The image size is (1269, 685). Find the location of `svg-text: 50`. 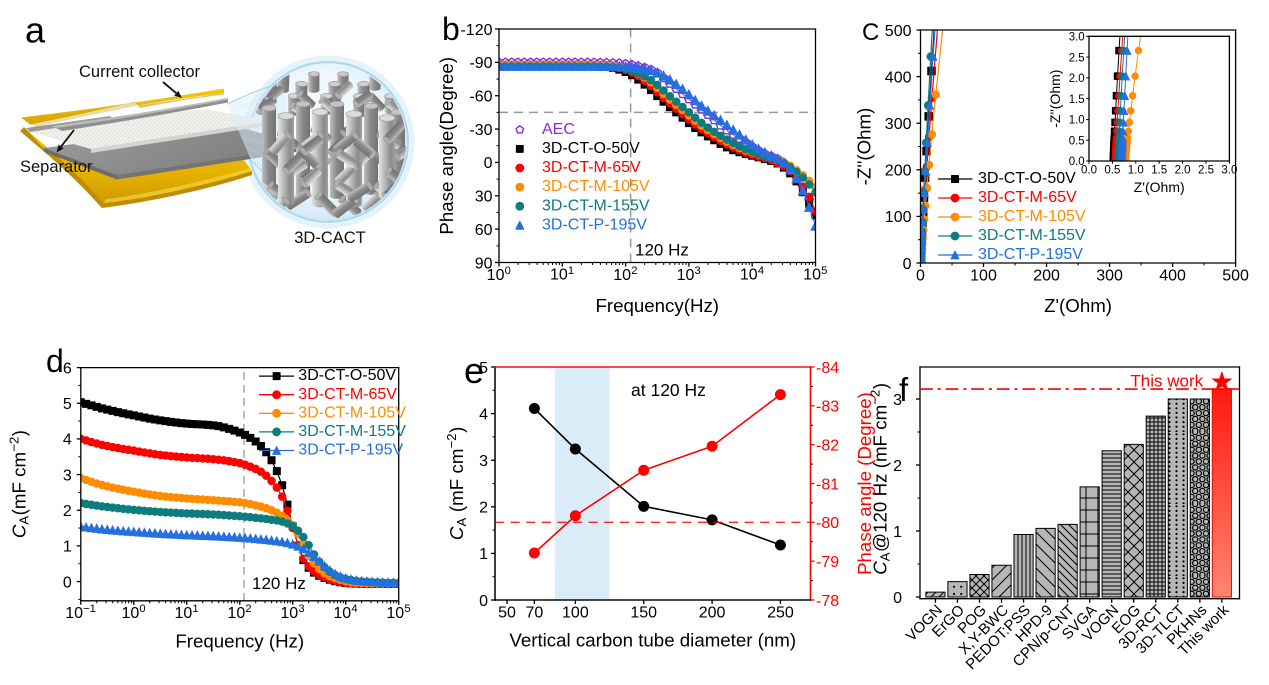

svg-text: 50 is located at coordinates (507, 613).